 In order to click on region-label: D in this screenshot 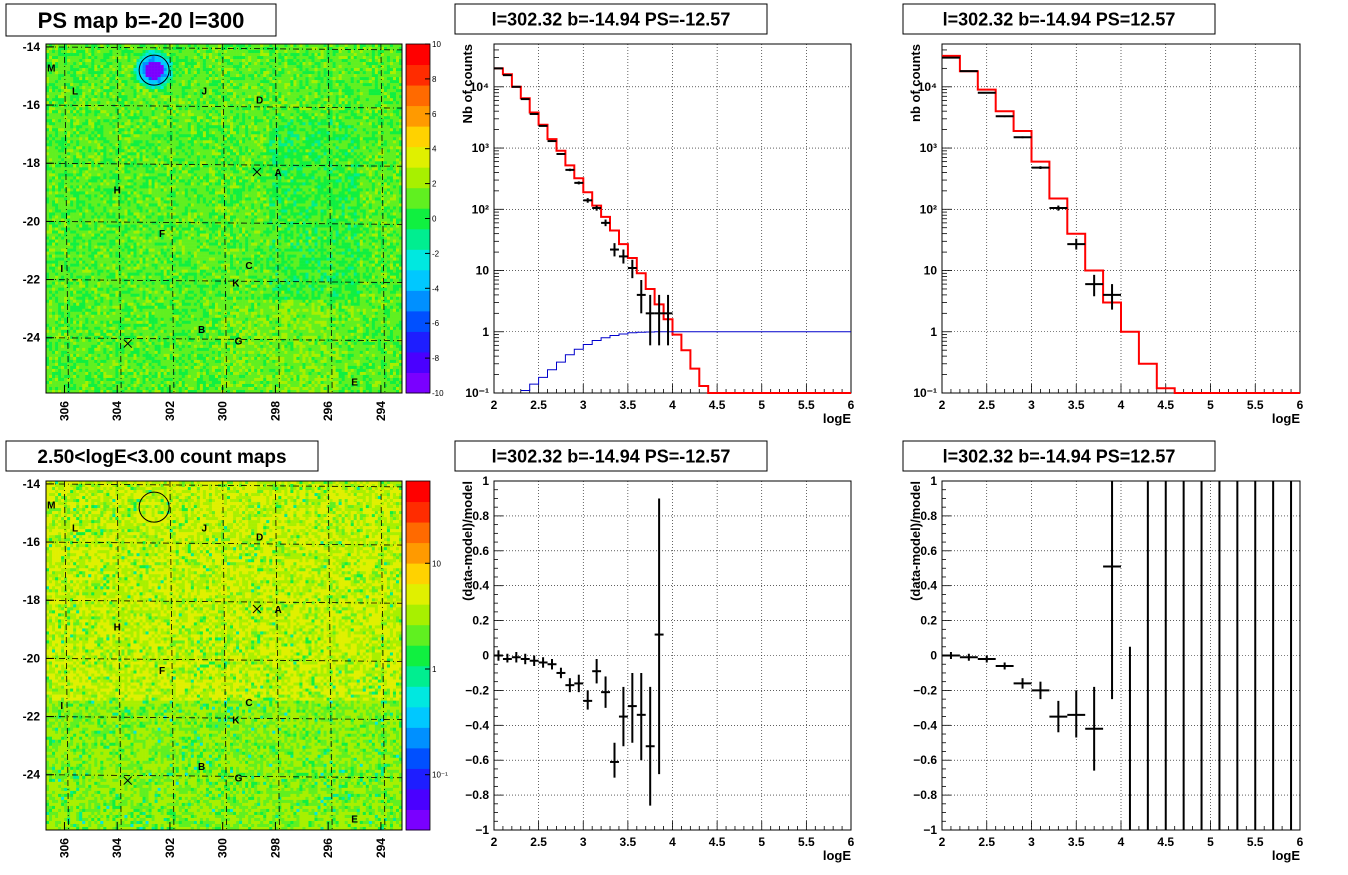, I will do `click(259, 537)`.